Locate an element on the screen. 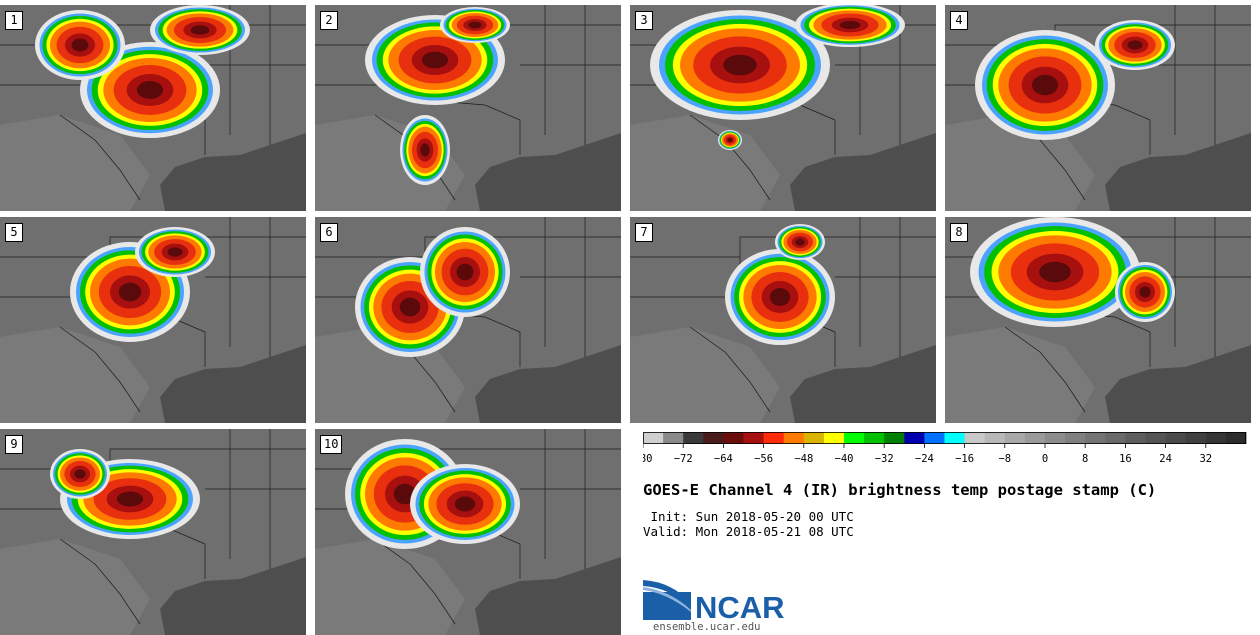 The height and width of the screenshot is (635, 1260). panel-label: 5 is located at coordinates (14, 232).